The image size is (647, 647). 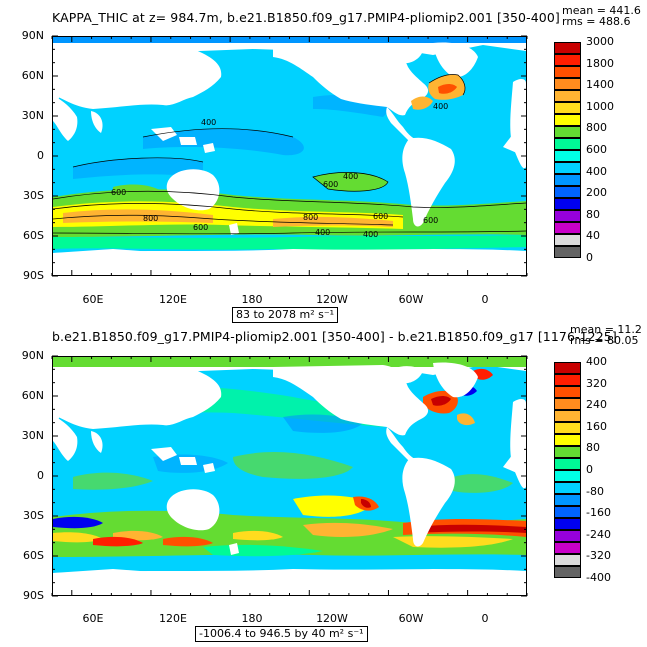 I want to click on panel1-lon-label: 180, so click(x=252, y=299).